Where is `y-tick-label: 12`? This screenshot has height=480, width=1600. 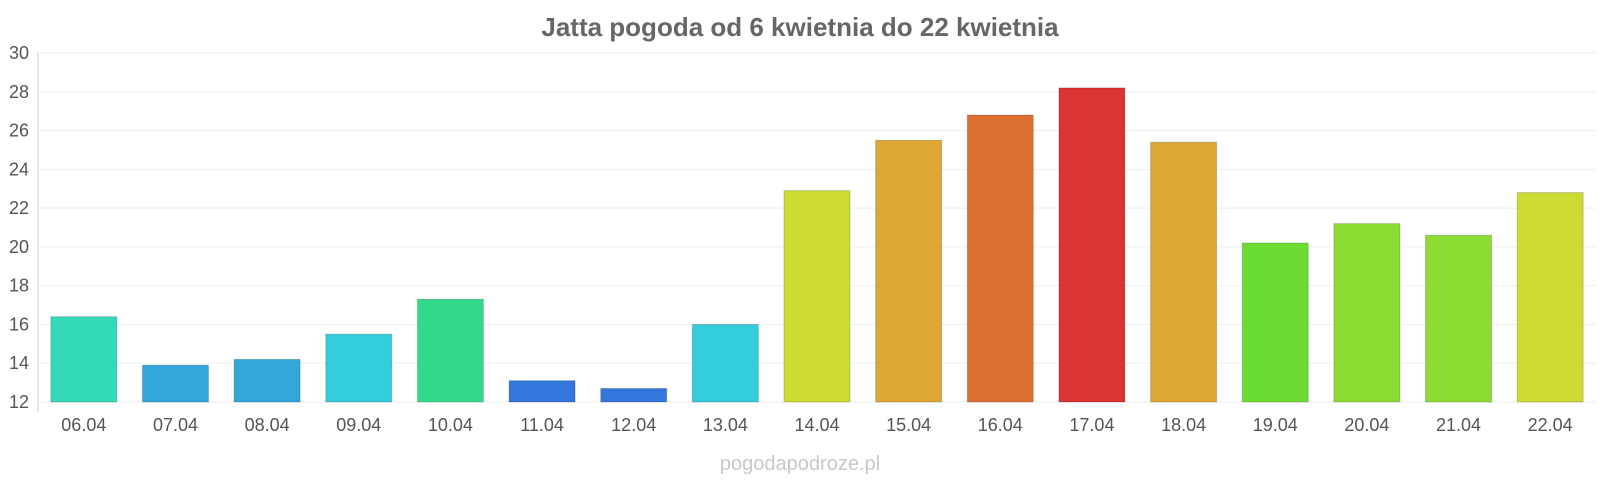 y-tick-label: 12 is located at coordinates (19, 402).